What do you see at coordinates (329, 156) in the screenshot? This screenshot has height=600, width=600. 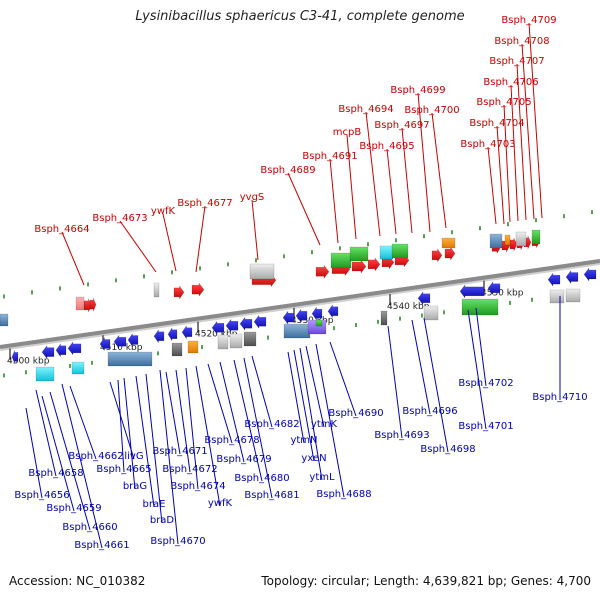 I see `forward-gene-label: Bsph_4691` at bounding box center [329, 156].